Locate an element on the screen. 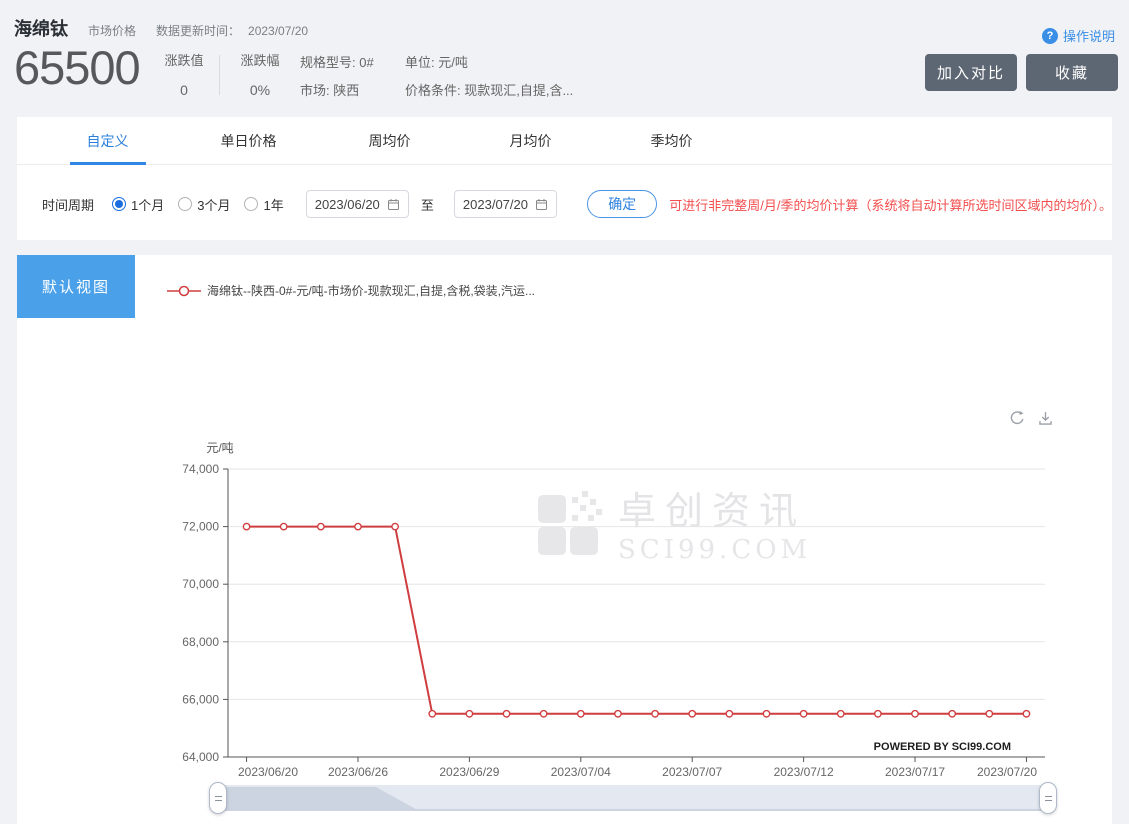  datazoom-right-handle is located at coordinates (1048, 798).